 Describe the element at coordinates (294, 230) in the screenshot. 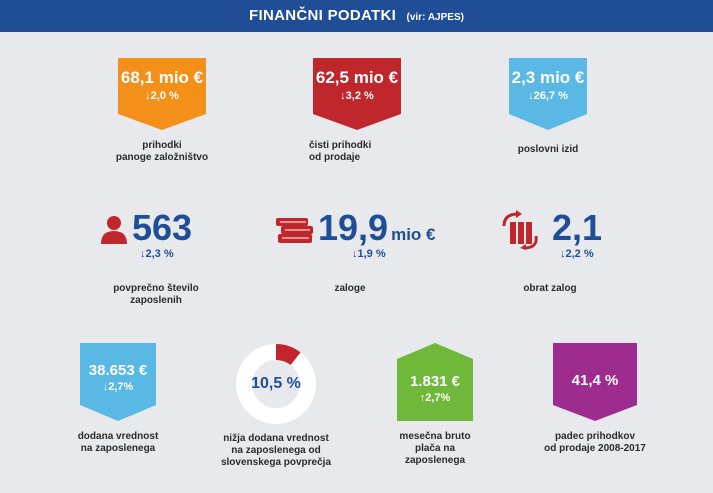

I see `books-icon` at that location.